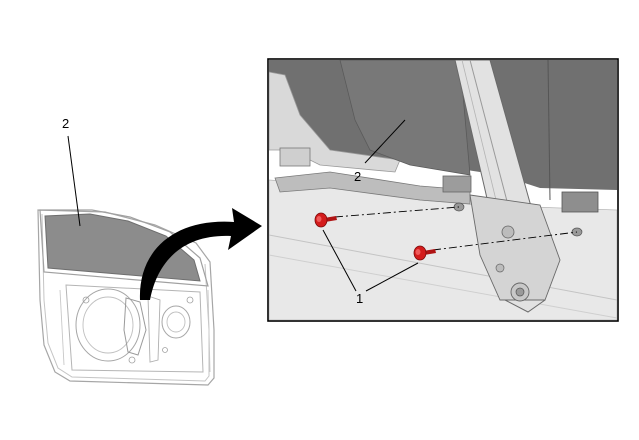 This screenshot has width=639, height=440. I want to click on callout-door-glass-overview: 2, so click(66, 123).